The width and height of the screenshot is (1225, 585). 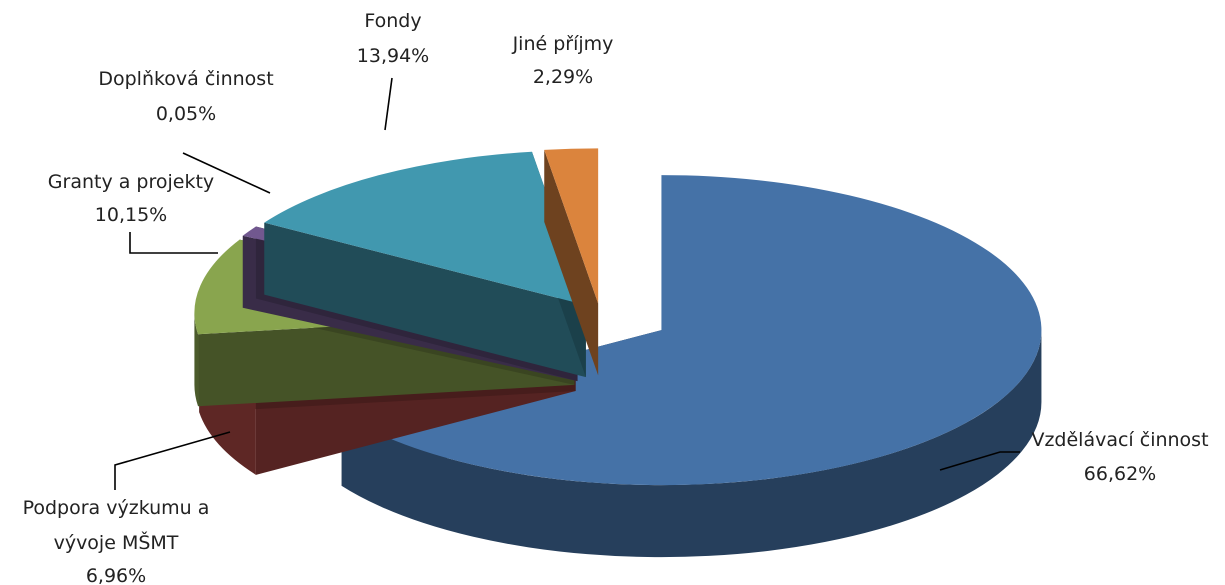 I want to click on label-doplnkova-name: Doplňková činnost, so click(x=185, y=79).